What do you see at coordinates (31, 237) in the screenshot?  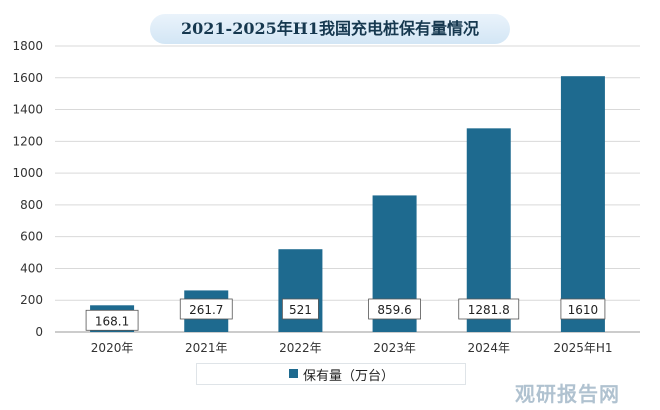 I see `y-tick-label: 600` at bounding box center [31, 237].